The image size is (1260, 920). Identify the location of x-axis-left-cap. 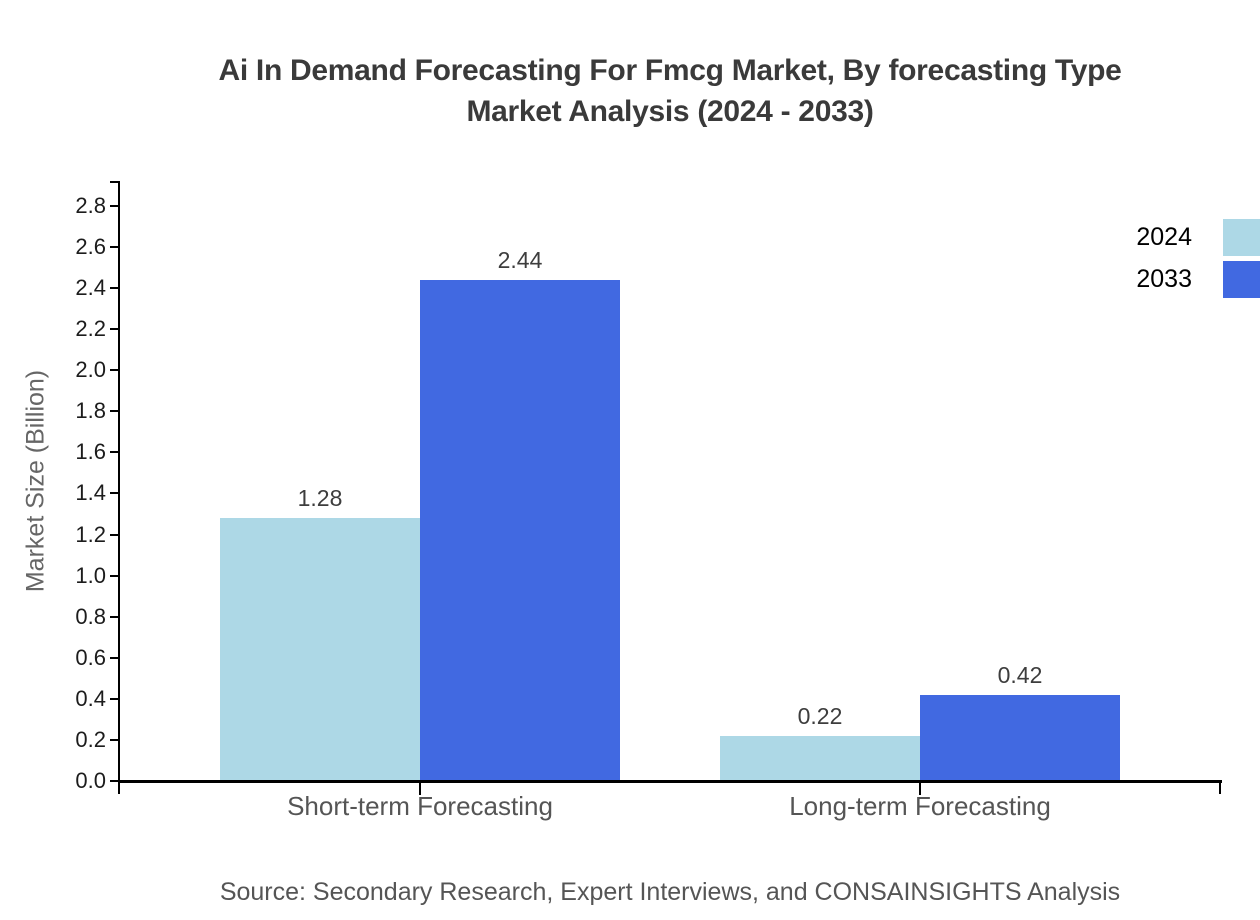
(119, 787).